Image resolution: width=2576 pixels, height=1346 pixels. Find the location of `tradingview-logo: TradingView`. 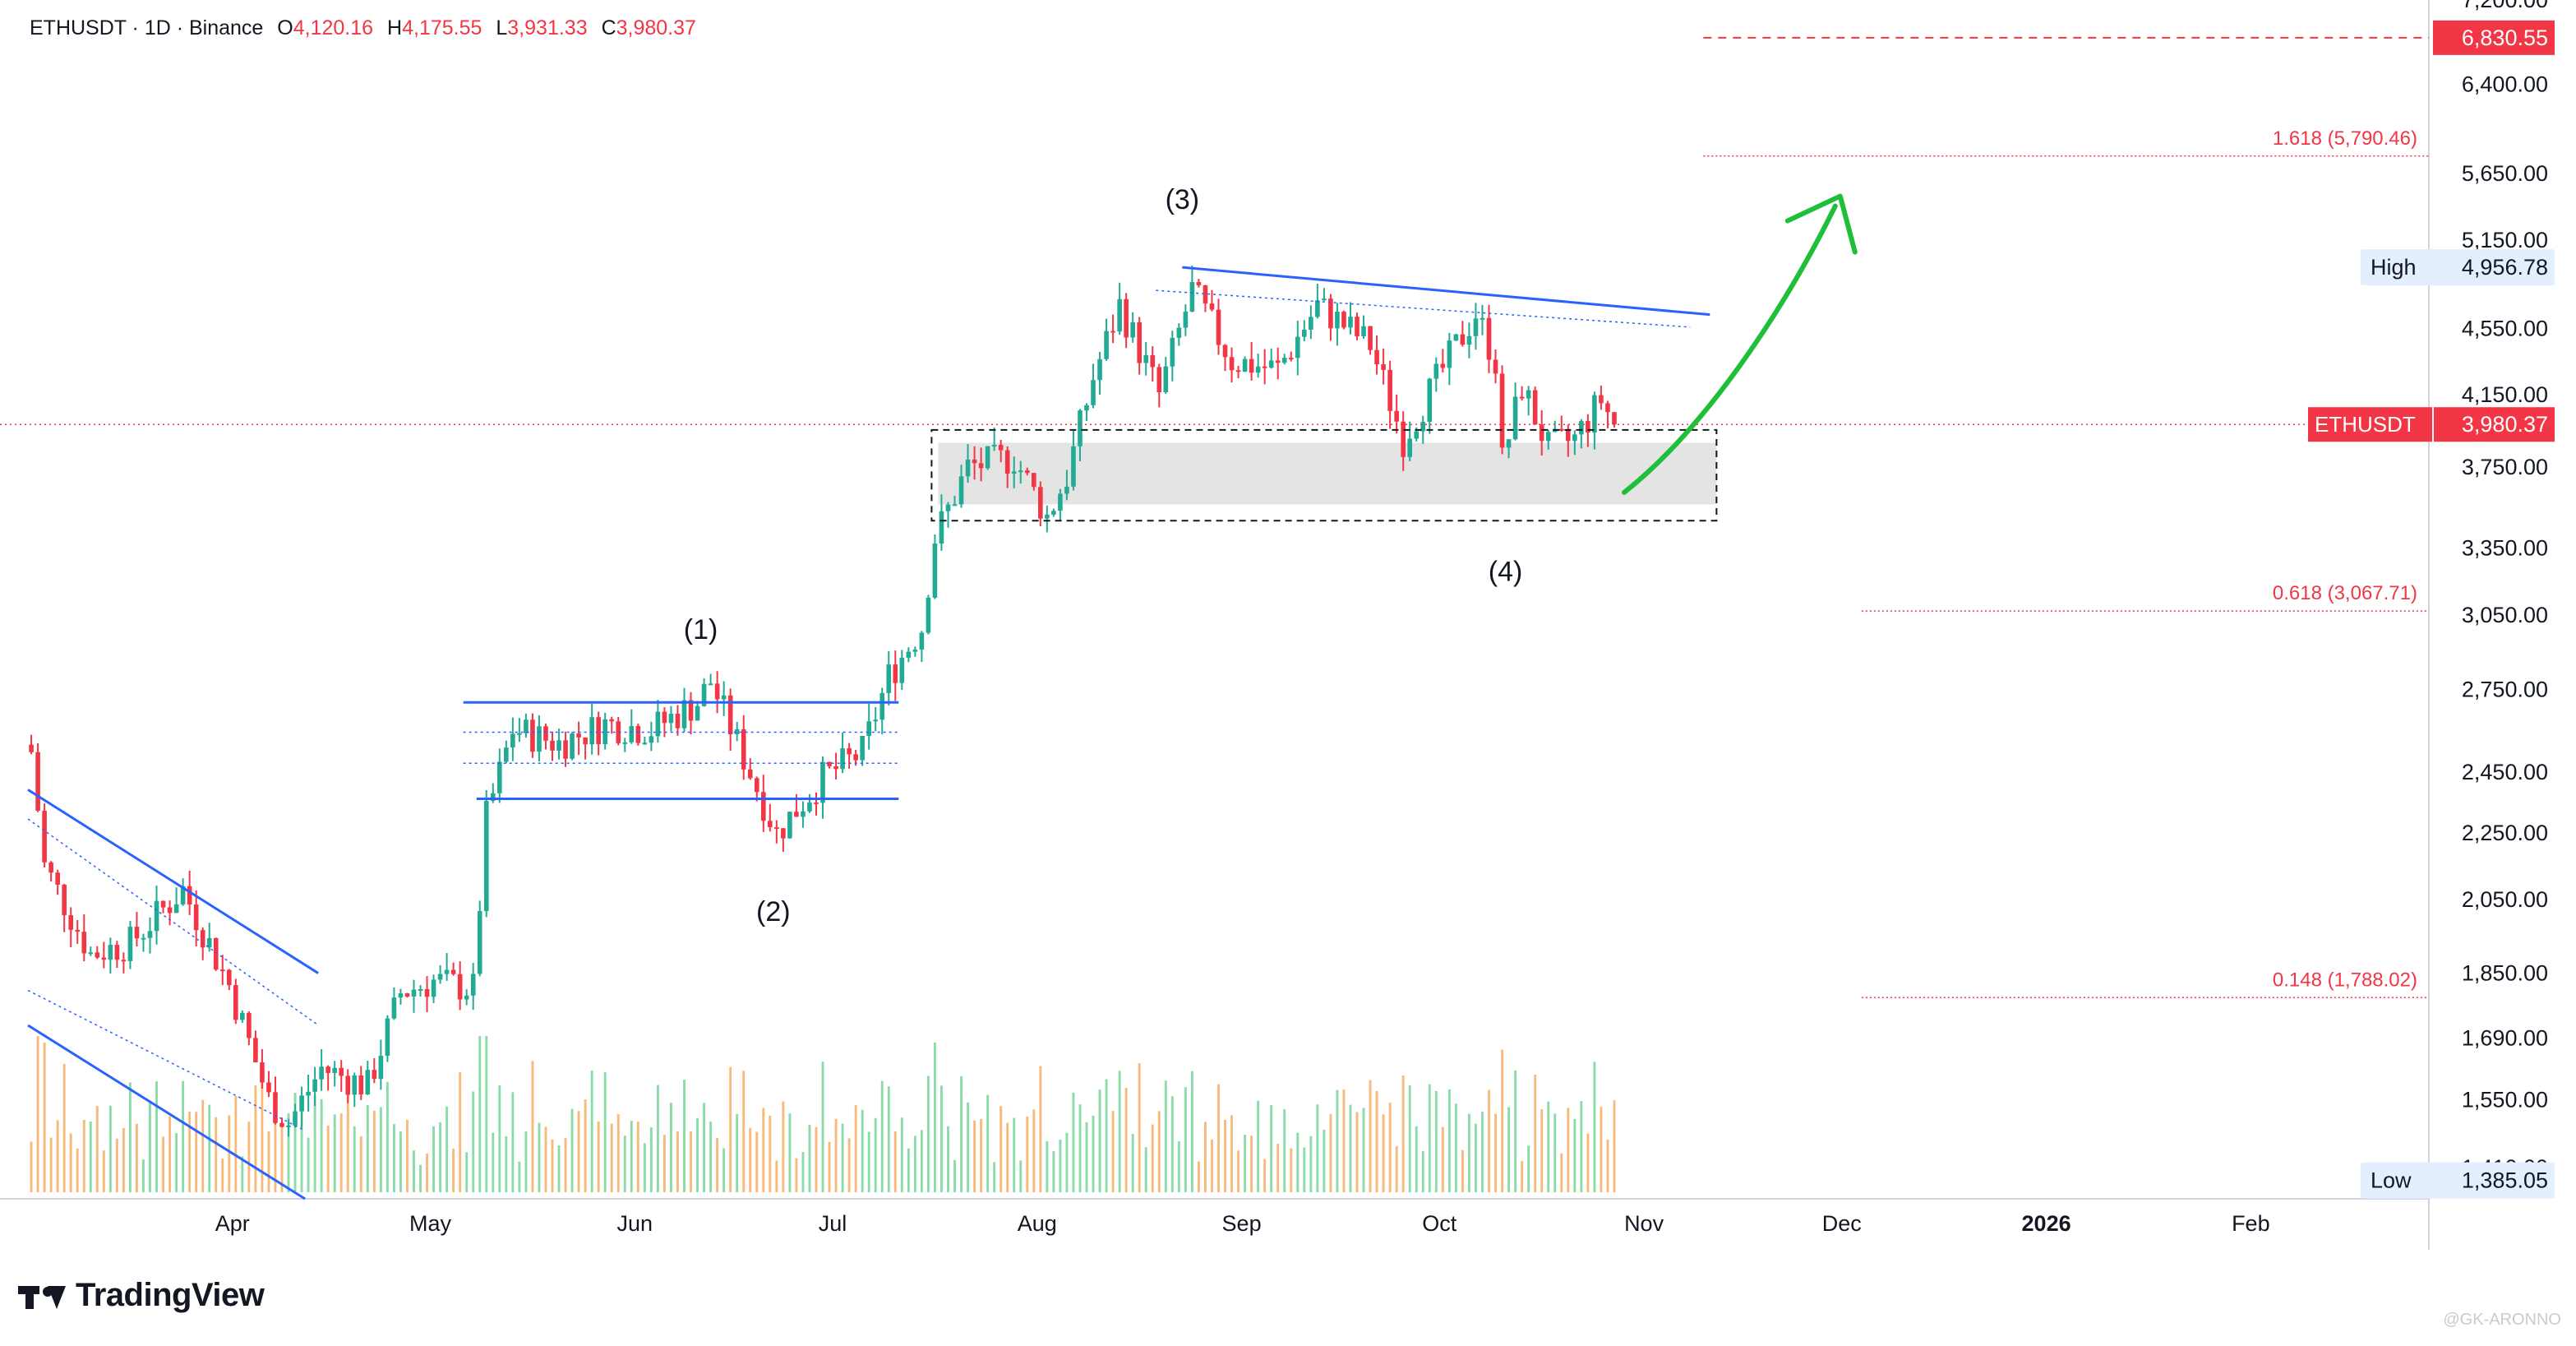

tradingview-logo: TradingView is located at coordinates (141, 1295).